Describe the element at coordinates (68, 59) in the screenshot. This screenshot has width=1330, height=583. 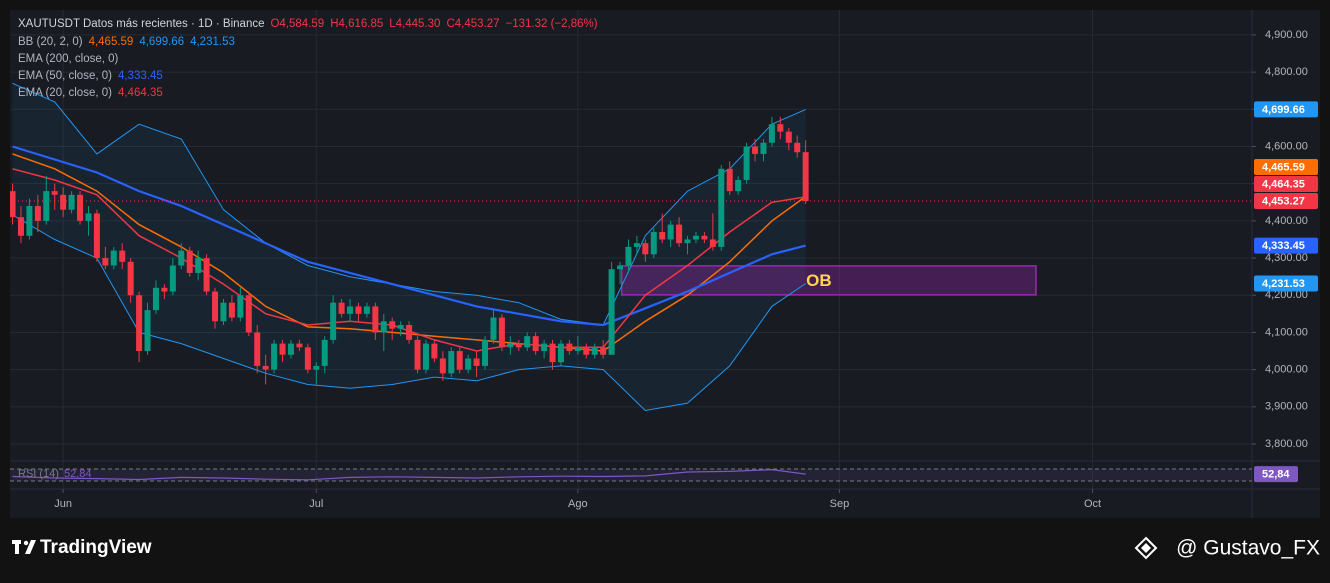
I see `legend-row: EMA (200, close, 0)` at that location.